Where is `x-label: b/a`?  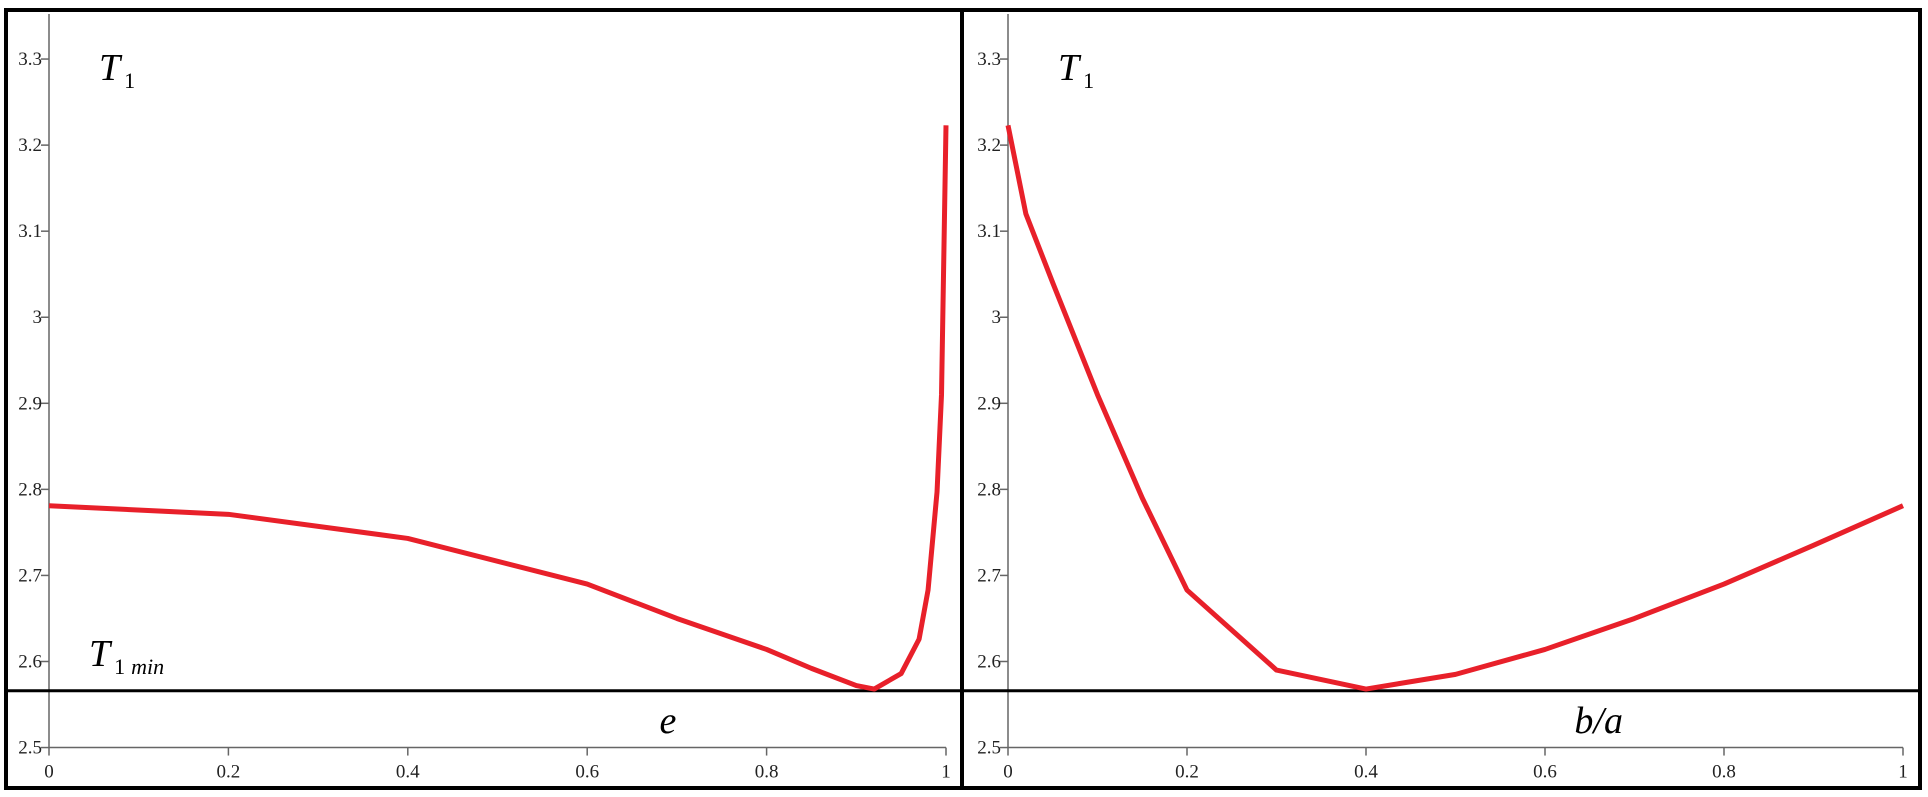
x-label: b/a is located at coordinates (1598, 721).